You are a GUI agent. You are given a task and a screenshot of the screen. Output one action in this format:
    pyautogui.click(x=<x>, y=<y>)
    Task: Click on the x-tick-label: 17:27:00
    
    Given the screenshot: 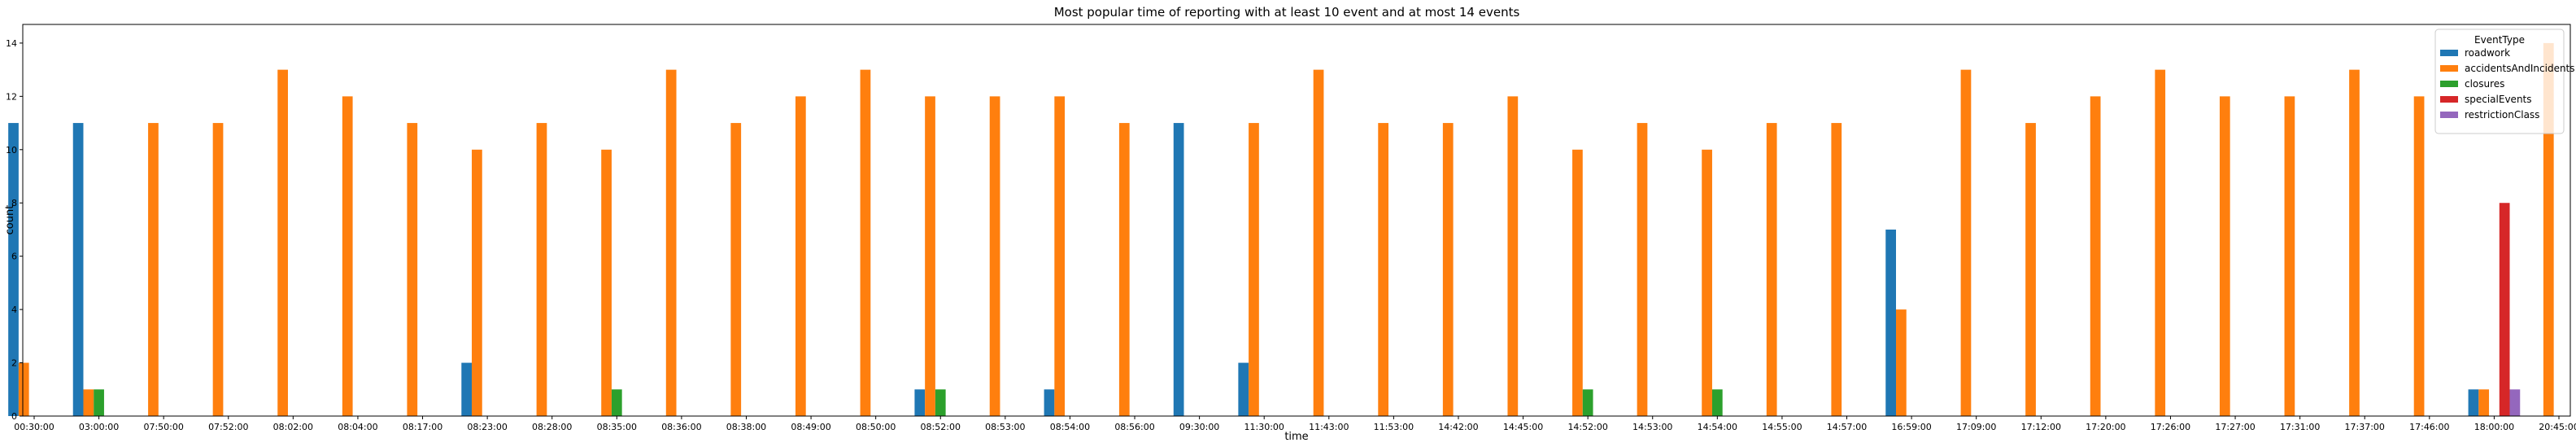 What is the action you would take?
    pyautogui.click(x=2235, y=427)
    